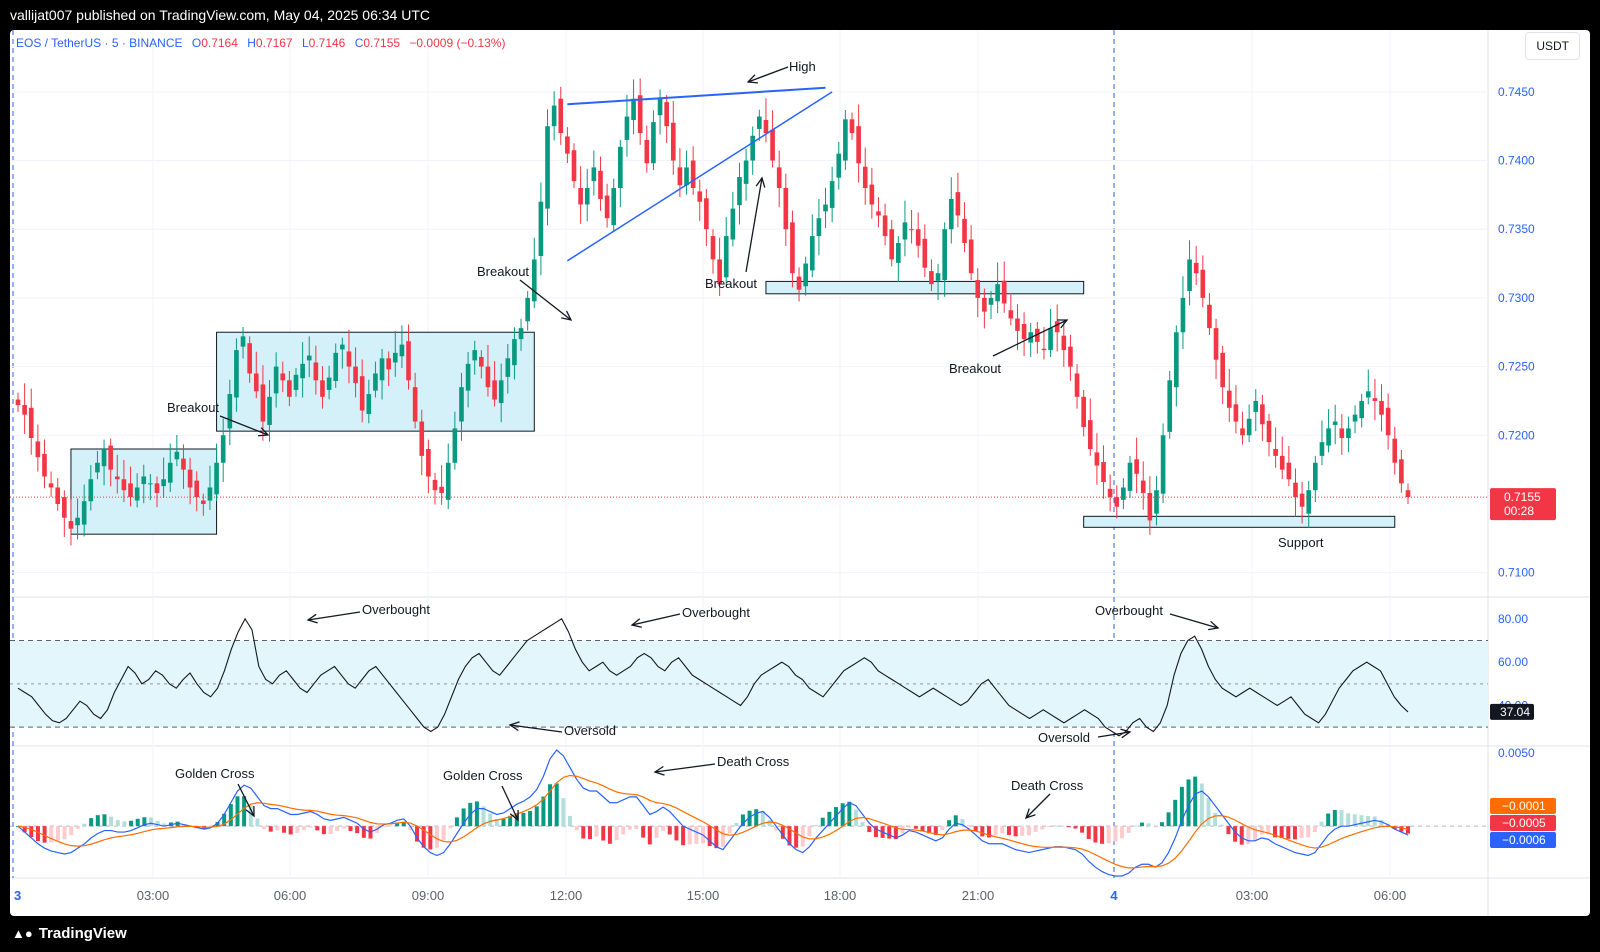 This screenshot has height=952, width=1600. I want to click on macd-value-label: −0.0006, so click(1524, 840).